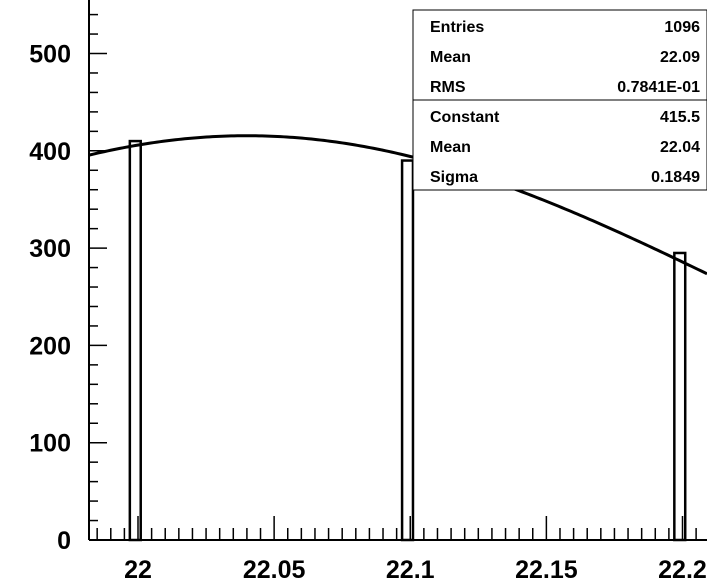 This screenshot has height=581, width=707. What do you see at coordinates (675, 177) in the screenshot?
I see `fit-value-sigma: 0.1849` at bounding box center [675, 177].